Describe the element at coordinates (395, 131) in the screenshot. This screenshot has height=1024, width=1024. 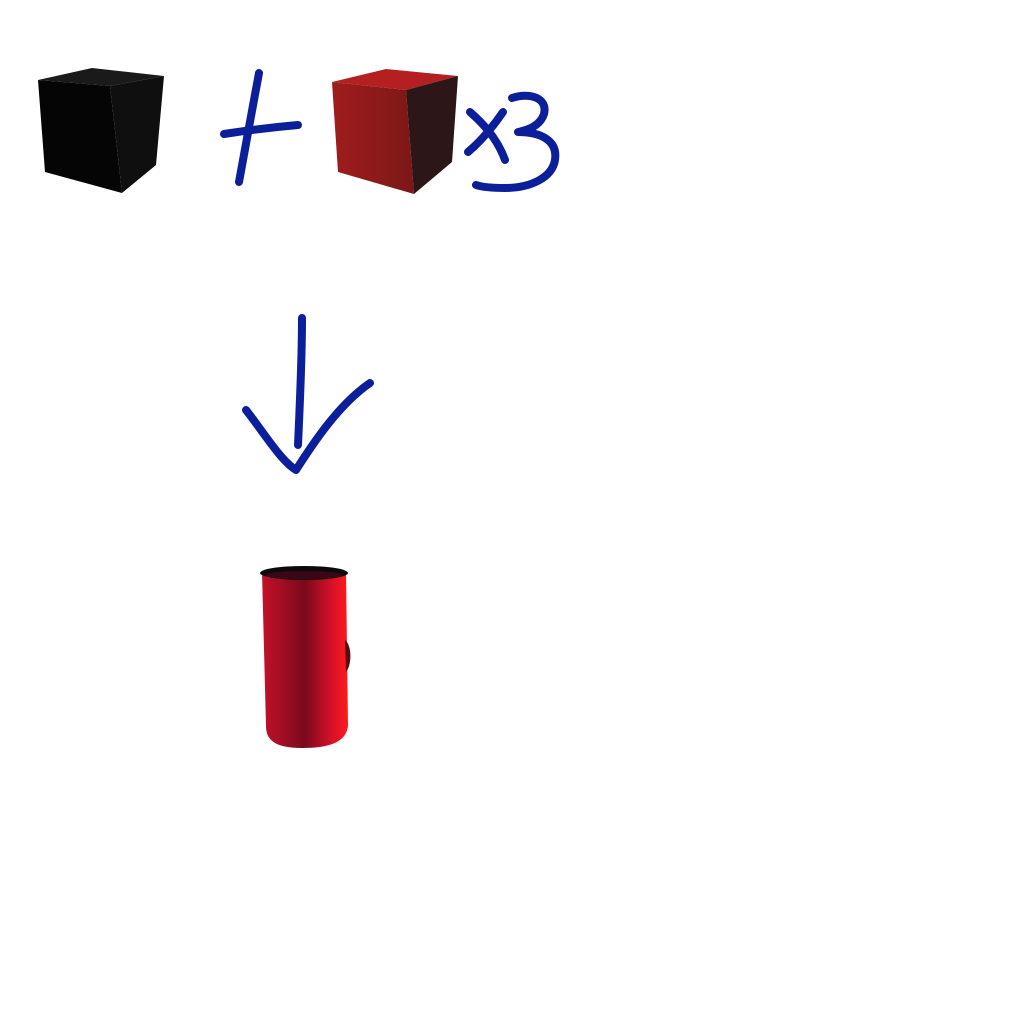
I see `red-cube-icon` at that location.